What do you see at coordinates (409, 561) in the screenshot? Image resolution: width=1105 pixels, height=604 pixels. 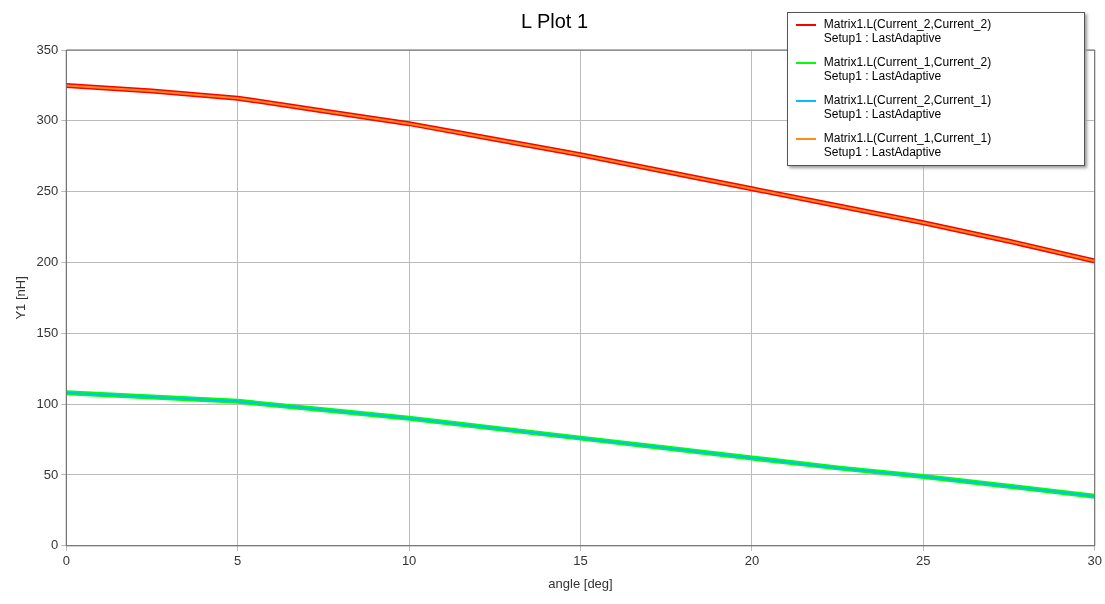 I see `x-tick-label: 10` at bounding box center [409, 561].